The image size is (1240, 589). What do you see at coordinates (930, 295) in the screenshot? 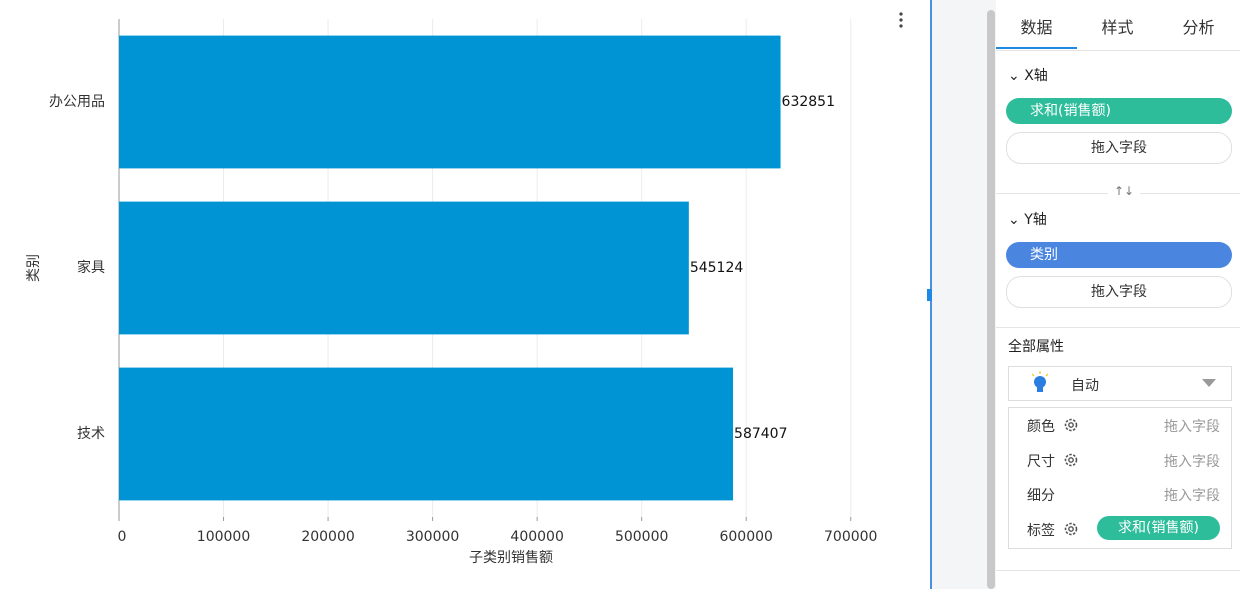
I see `splitter-handle` at bounding box center [930, 295].